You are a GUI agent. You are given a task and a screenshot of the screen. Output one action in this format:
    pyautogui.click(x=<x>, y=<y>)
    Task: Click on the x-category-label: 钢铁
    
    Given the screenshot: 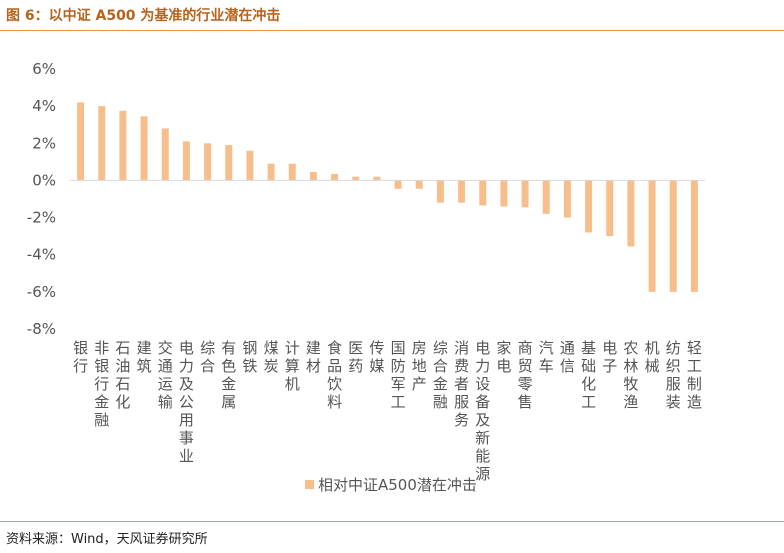 What is the action you would take?
    pyautogui.click(x=249, y=357)
    